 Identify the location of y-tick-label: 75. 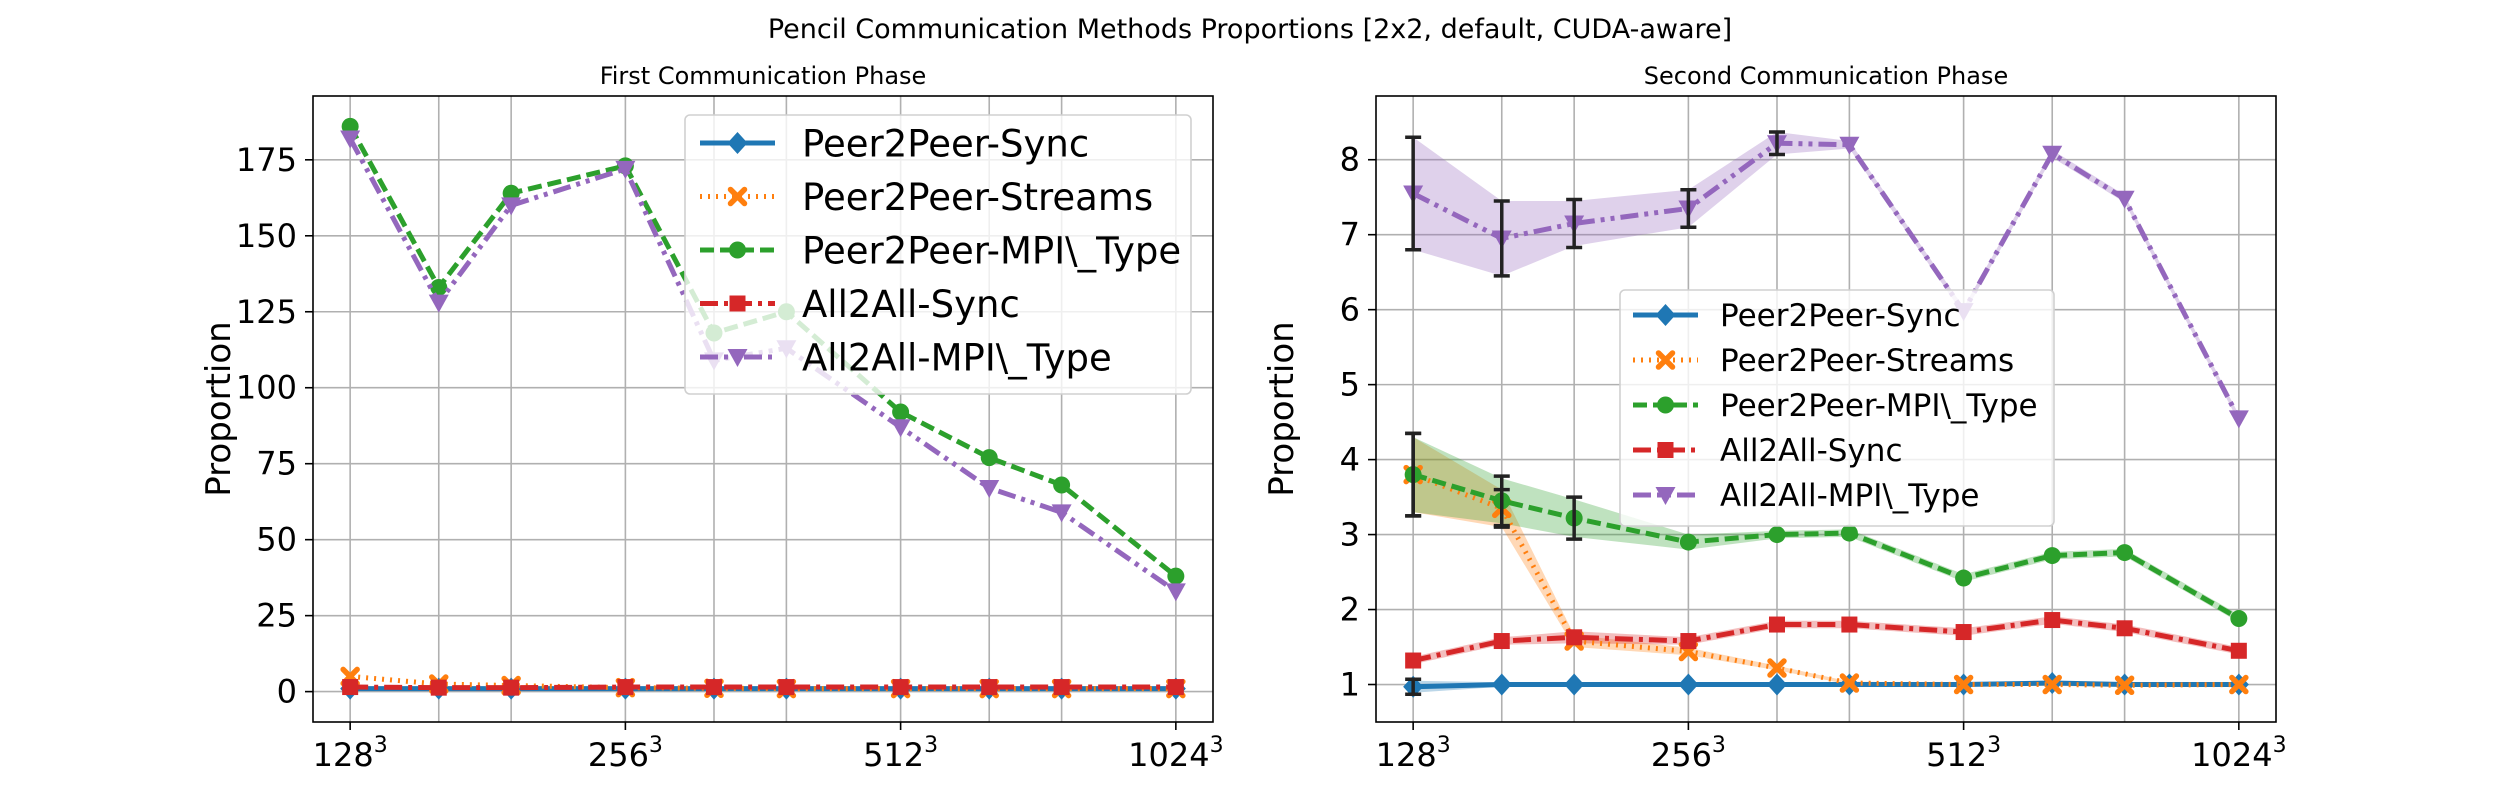
(276, 464).